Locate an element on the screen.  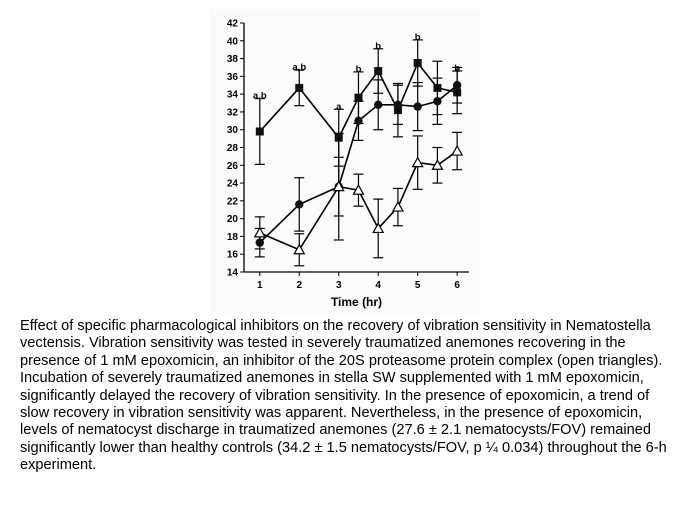
y-tick-label: 40 is located at coordinates (233, 41).